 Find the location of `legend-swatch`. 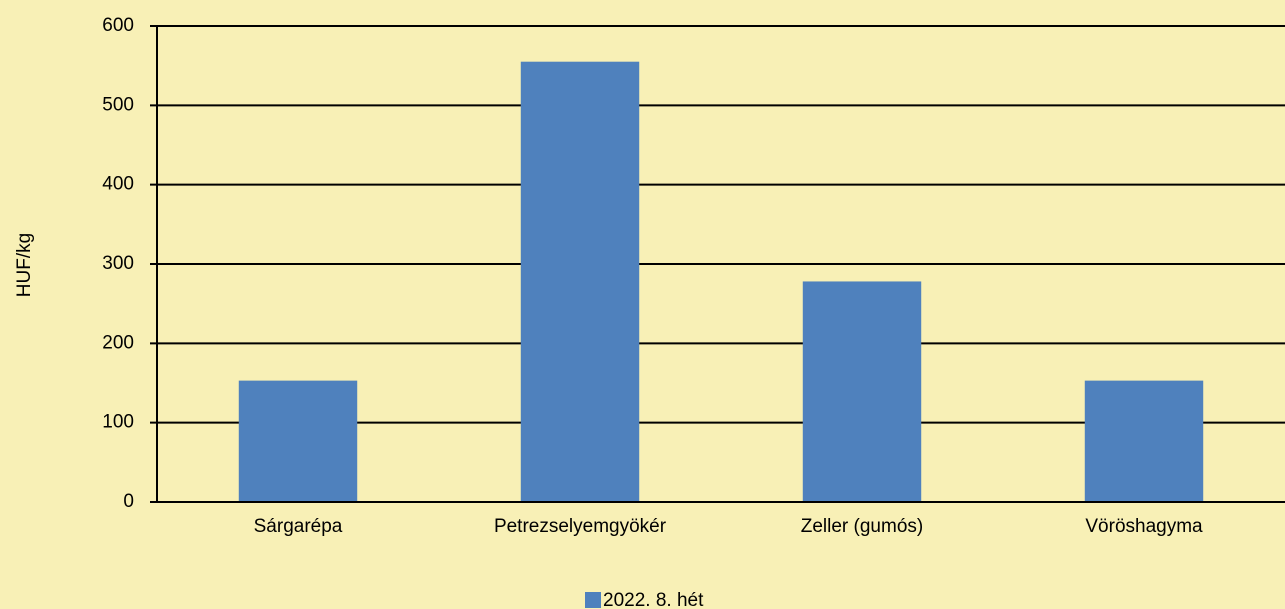

legend-swatch is located at coordinates (593, 600).